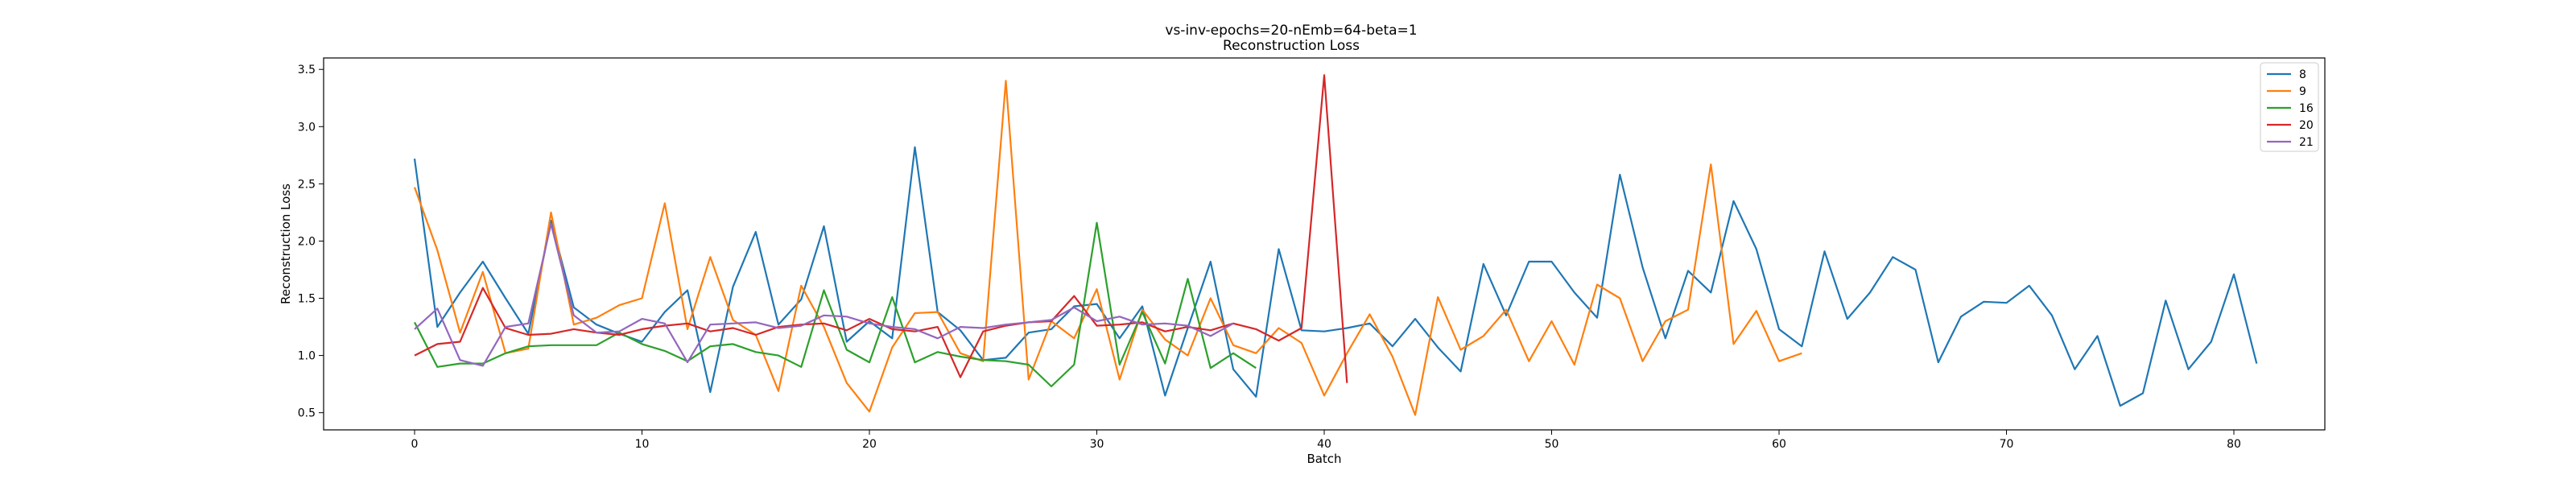  Describe the element at coordinates (2302, 91) in the screenshot. I see `legend-label-9: 9` at that location.